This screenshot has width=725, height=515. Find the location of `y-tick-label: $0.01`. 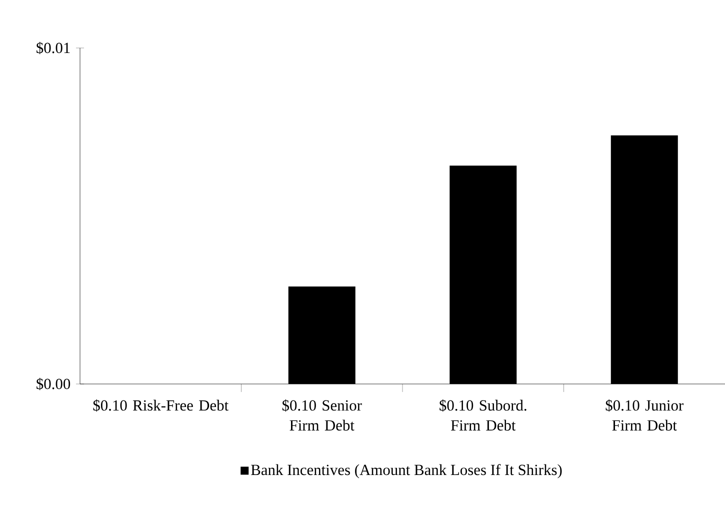

y-tick-label: $0.01 is located at coordinates (53, 48).